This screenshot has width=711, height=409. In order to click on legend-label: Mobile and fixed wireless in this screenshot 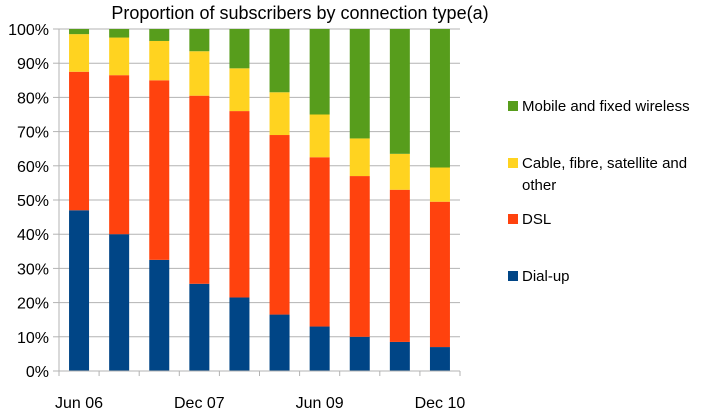, I will do `click(606, 106)`.